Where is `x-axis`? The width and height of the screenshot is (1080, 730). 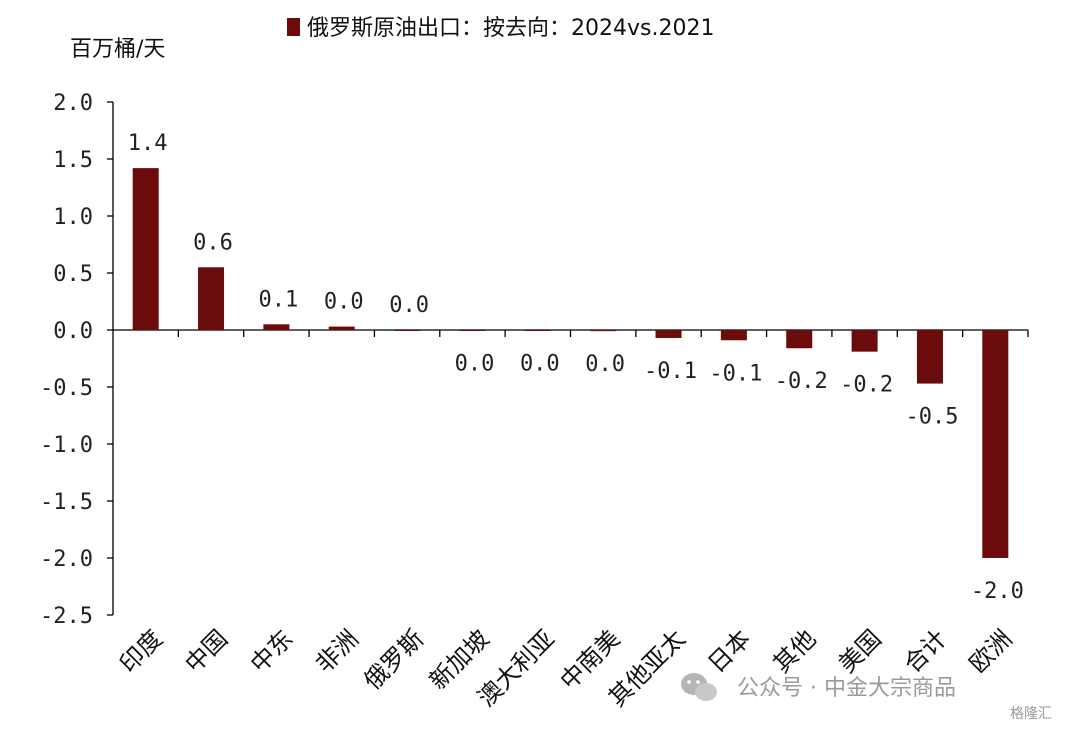 x-axis is located at coordinates (571, 333).